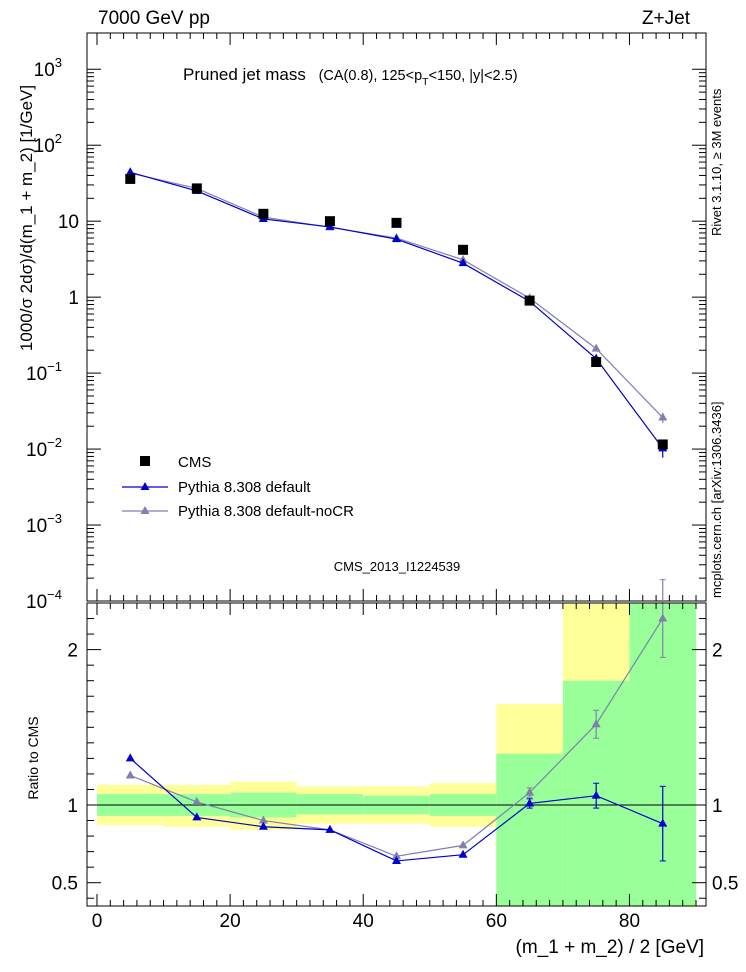  What do you see at coordinates (72, 651) in the screenshot?
I see `lower-y-tick-label: 2` at bounding box center [72, 651].